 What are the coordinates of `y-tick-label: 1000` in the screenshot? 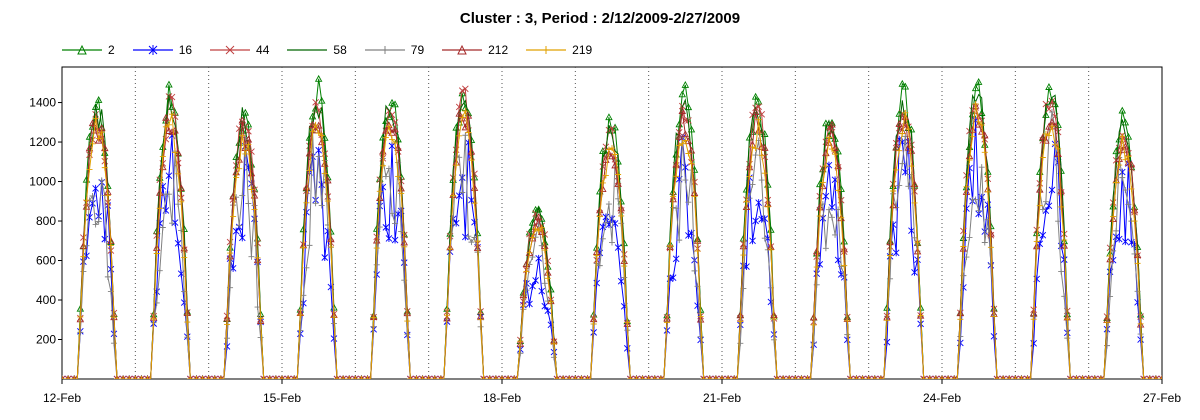 It's located at (42, 182).